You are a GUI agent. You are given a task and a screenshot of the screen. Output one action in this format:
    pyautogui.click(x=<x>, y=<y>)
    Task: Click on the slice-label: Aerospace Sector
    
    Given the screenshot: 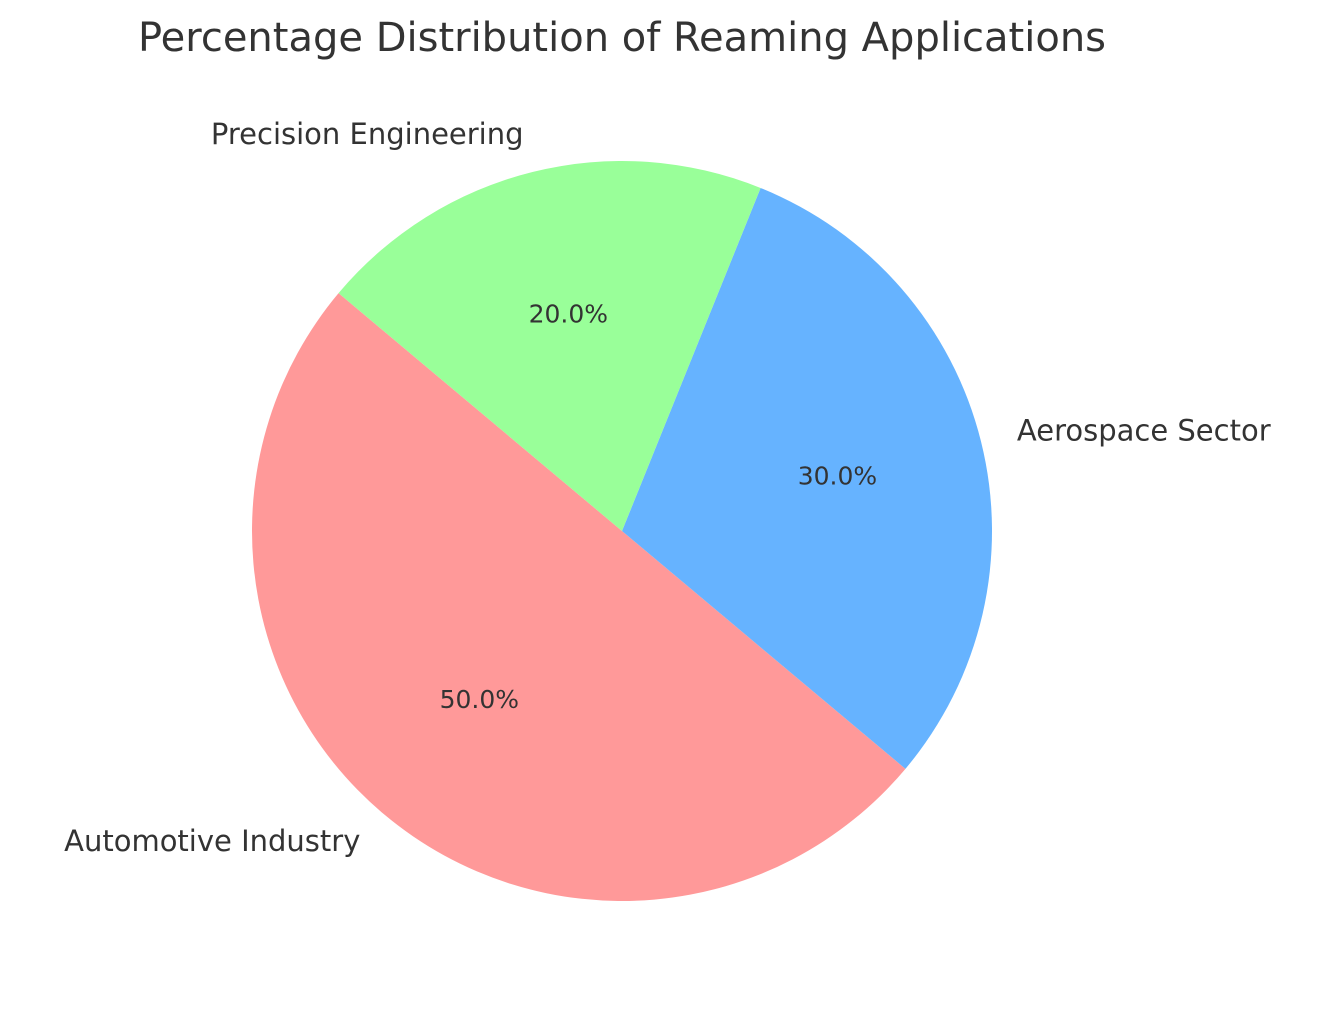 What is the action you would take?
    pyautogui.click(x=1144, y=431)
    